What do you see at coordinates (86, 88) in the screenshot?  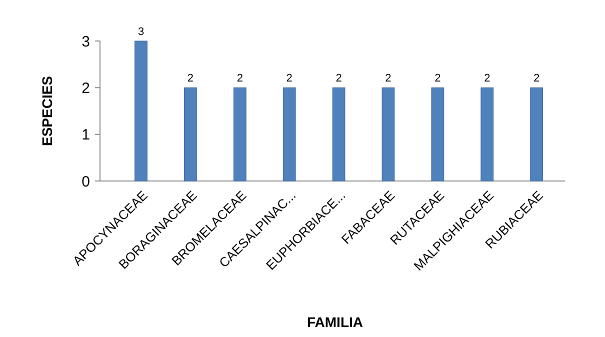 I see `y-tick-label: 2` at bounding box center [86, 88].